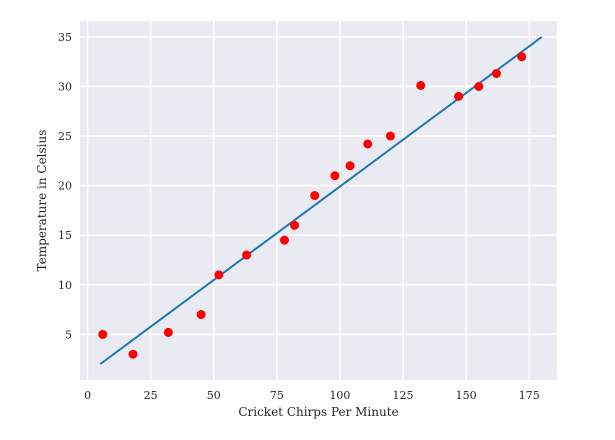 This screenshot has width=615, height=440. Describe the element at coordinates (529, 395) in the screenshot. I see `x-tick-label: 175` at that location.